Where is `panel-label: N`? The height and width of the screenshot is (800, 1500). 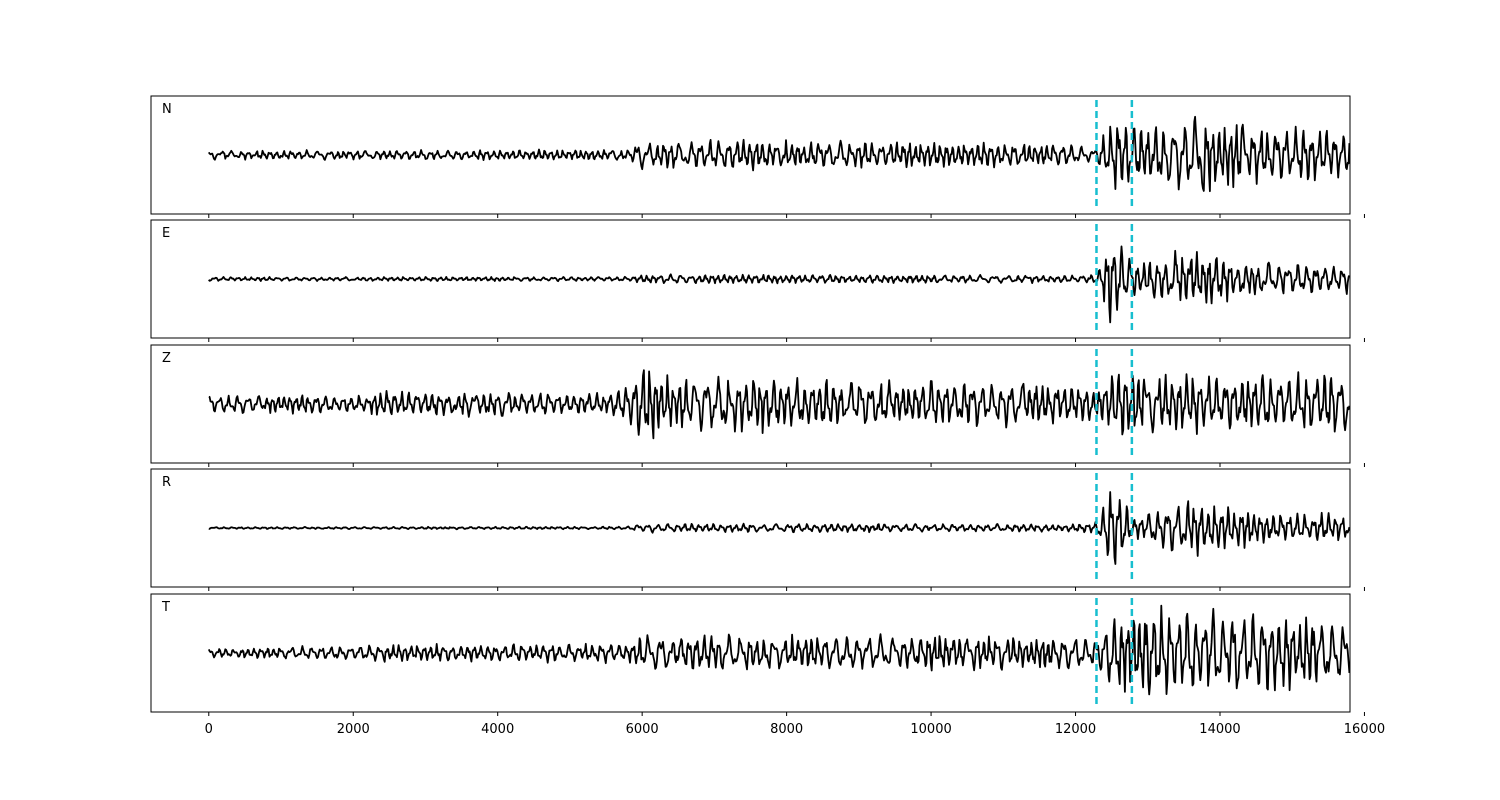 panel-label: N is located at coordinates (167, 109).